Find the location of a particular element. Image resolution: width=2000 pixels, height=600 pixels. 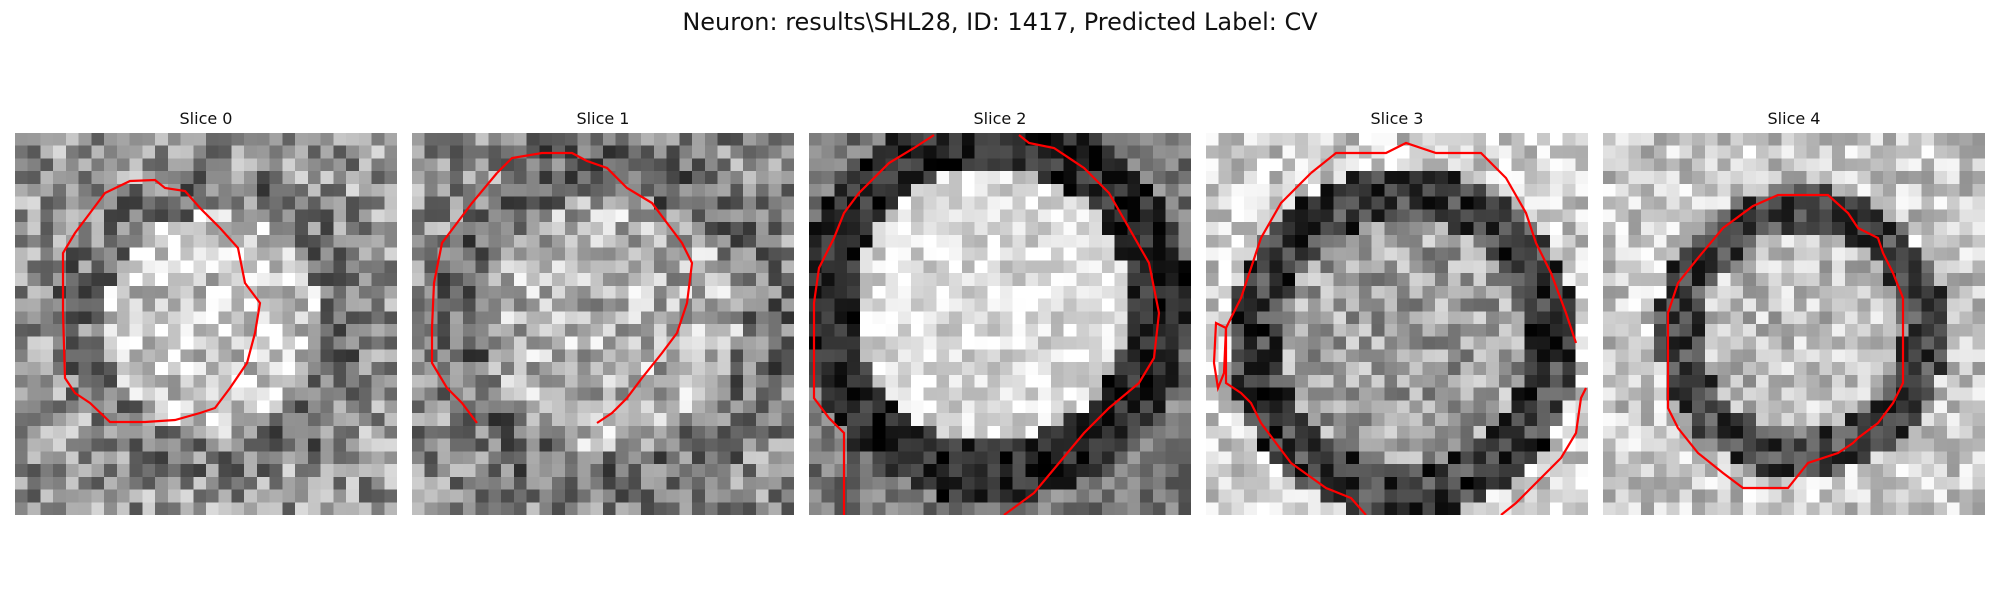

contour-line-3a is located at coordinates (1443, 243).